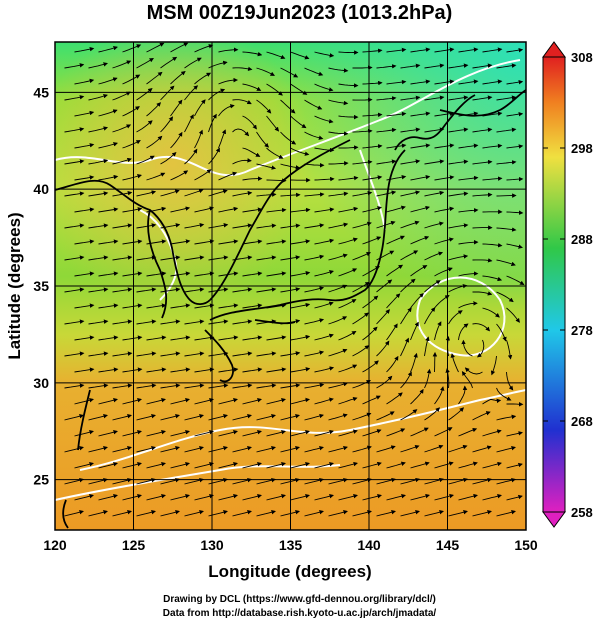  What do you see at coordinates (448, 545) in the screenshot?
I see `x-tick-label: 145` at bounding box center [448, 545].